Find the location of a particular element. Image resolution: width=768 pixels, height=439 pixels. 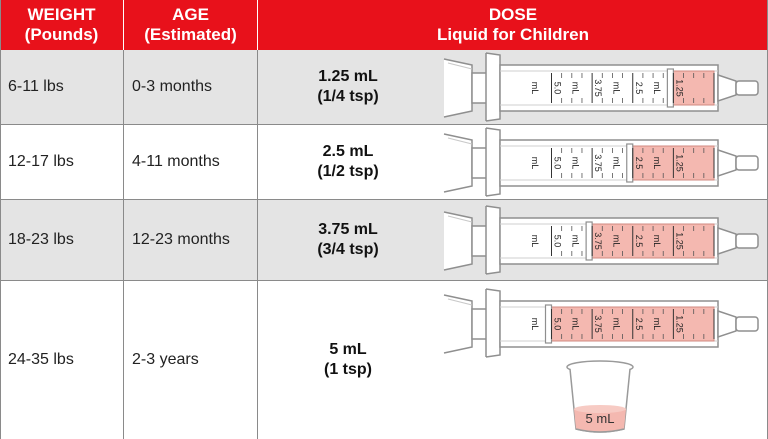

header-dose-subtitle: Liquid for Children is located at coordinates (513, 34).